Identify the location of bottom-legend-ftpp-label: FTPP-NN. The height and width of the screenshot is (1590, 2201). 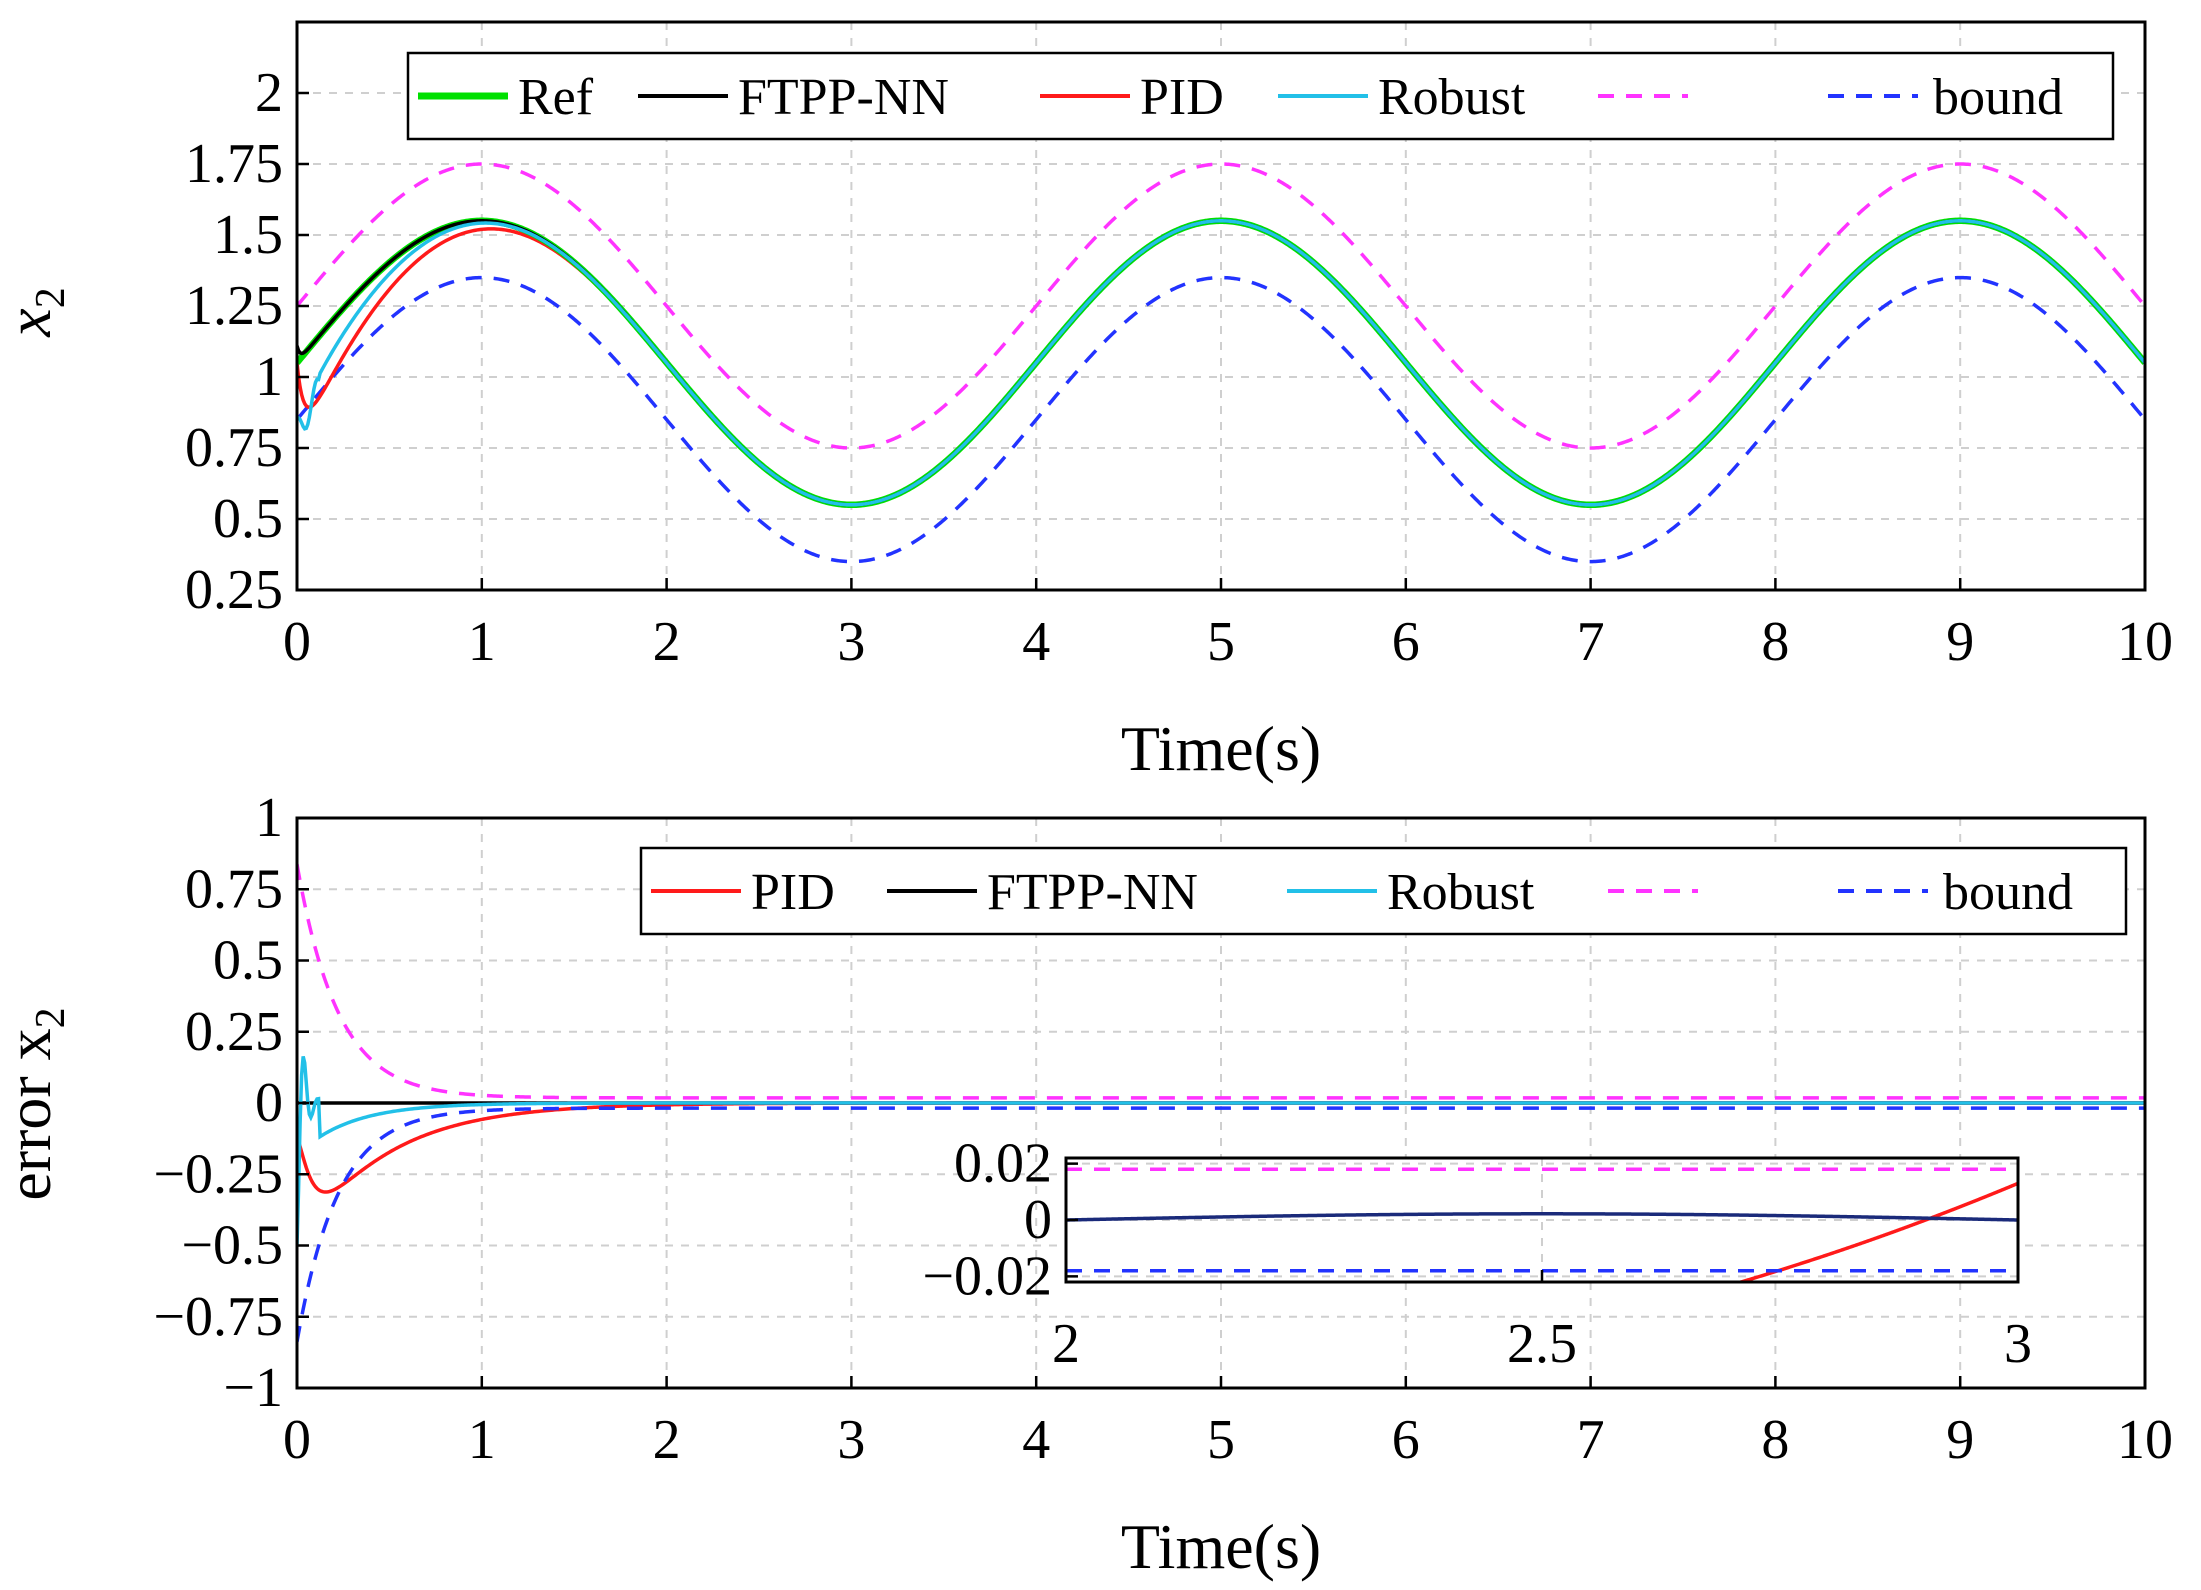
(1092, 892).